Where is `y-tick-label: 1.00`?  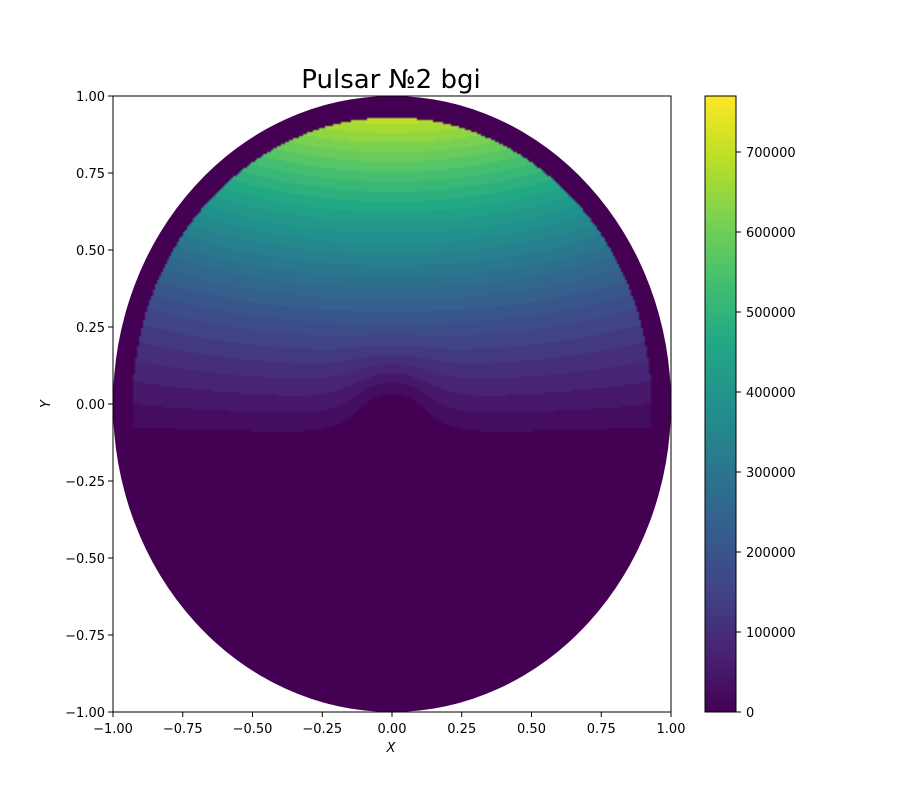 y-tick-label: 1.00 is located at coordinates (90, 97).